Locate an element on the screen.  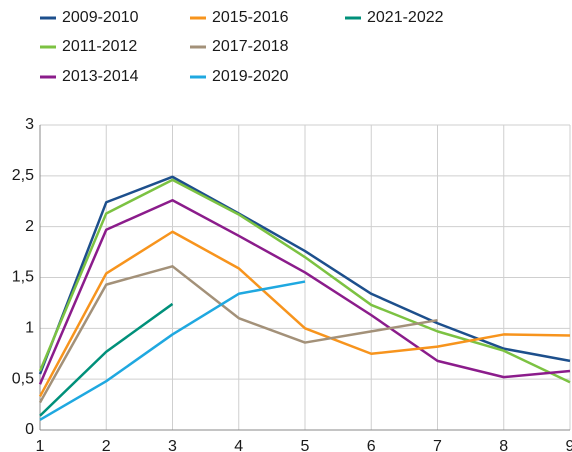
legend-label: 2015-2016 is located at coordinates (250, 17).